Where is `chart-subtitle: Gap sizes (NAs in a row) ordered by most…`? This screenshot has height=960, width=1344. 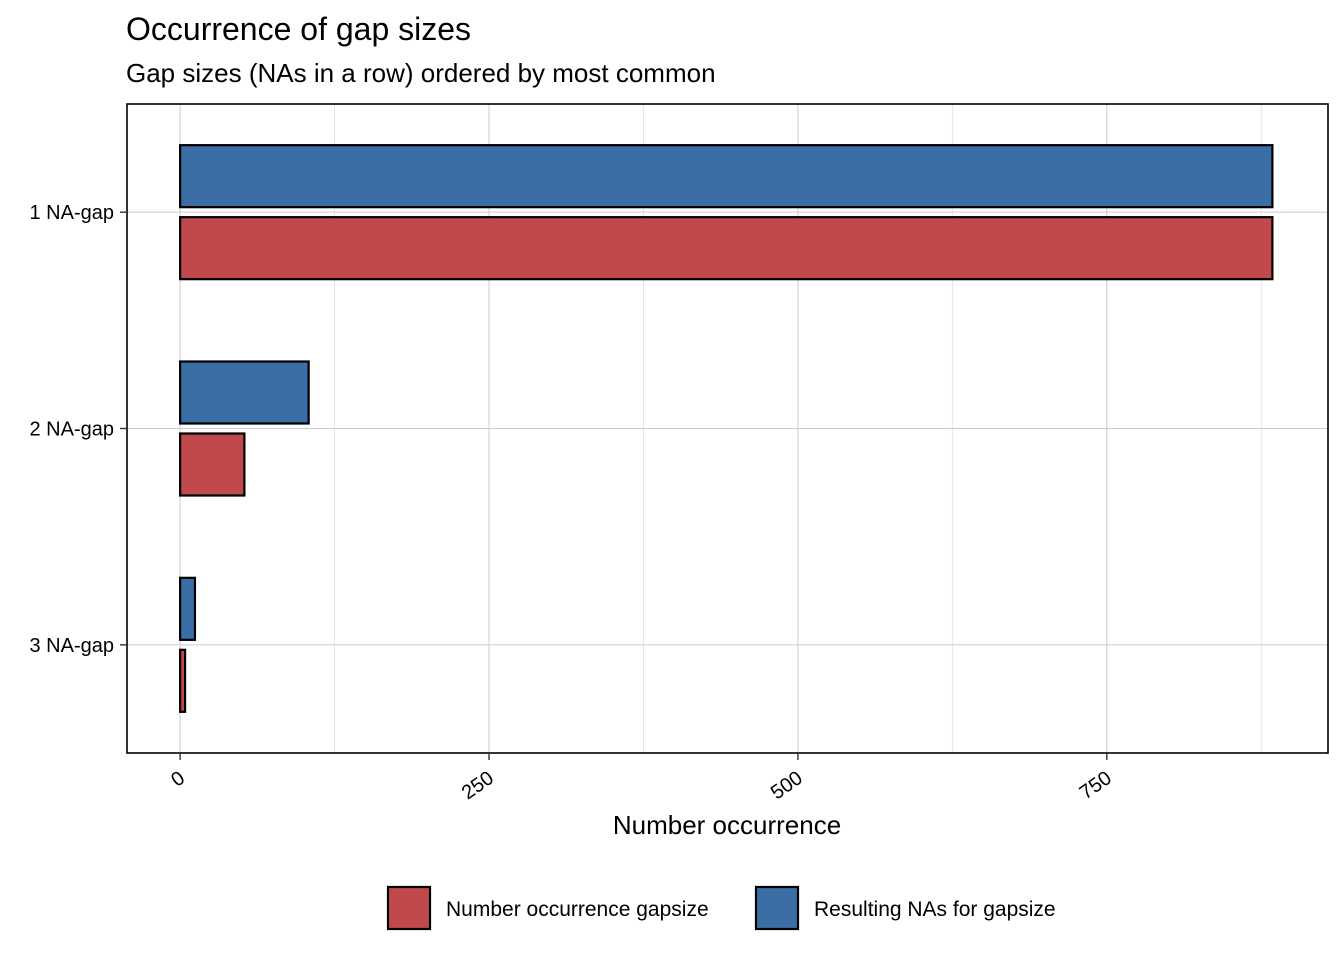
chart-subtitle: Gap sizes (NAs in a row) ordered by most… is located at coordinates (421, 73).